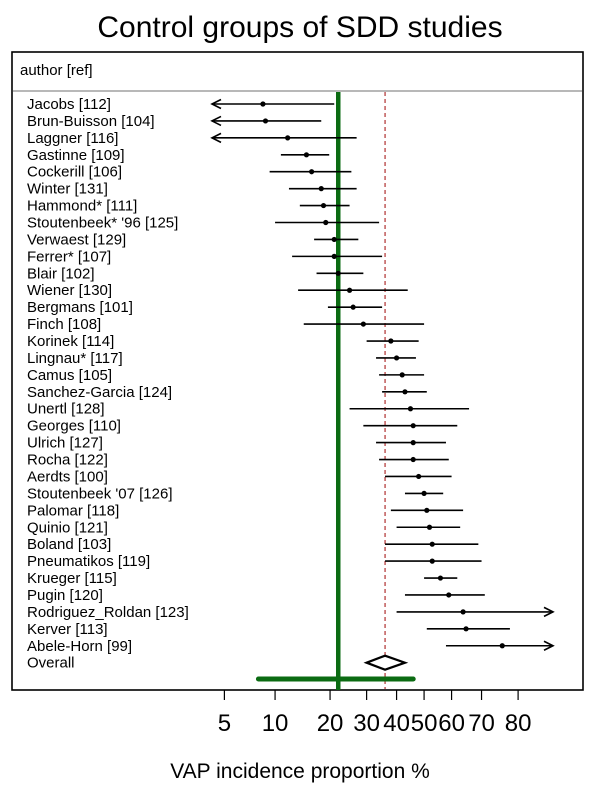 The image size is (600, 799). I want to click on study-label: Cockerill [106], so click(74, 172).